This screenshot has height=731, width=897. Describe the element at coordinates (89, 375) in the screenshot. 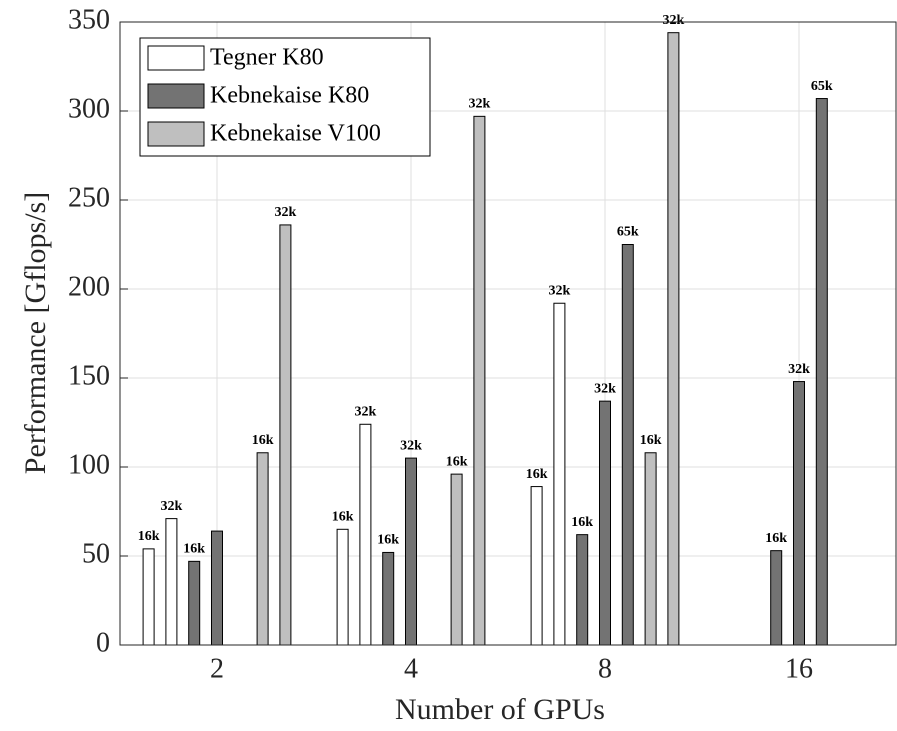

I see `y-tick-label: 150` at that location.